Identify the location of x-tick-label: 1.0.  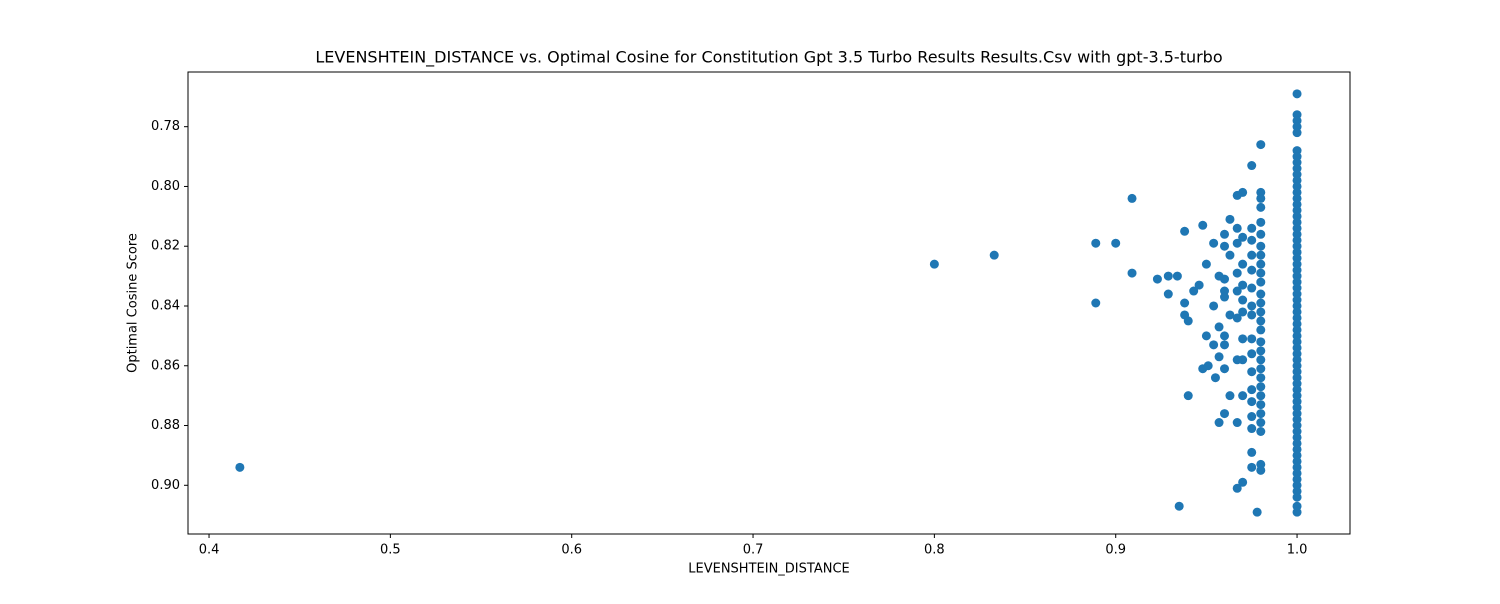
(1297, 550).